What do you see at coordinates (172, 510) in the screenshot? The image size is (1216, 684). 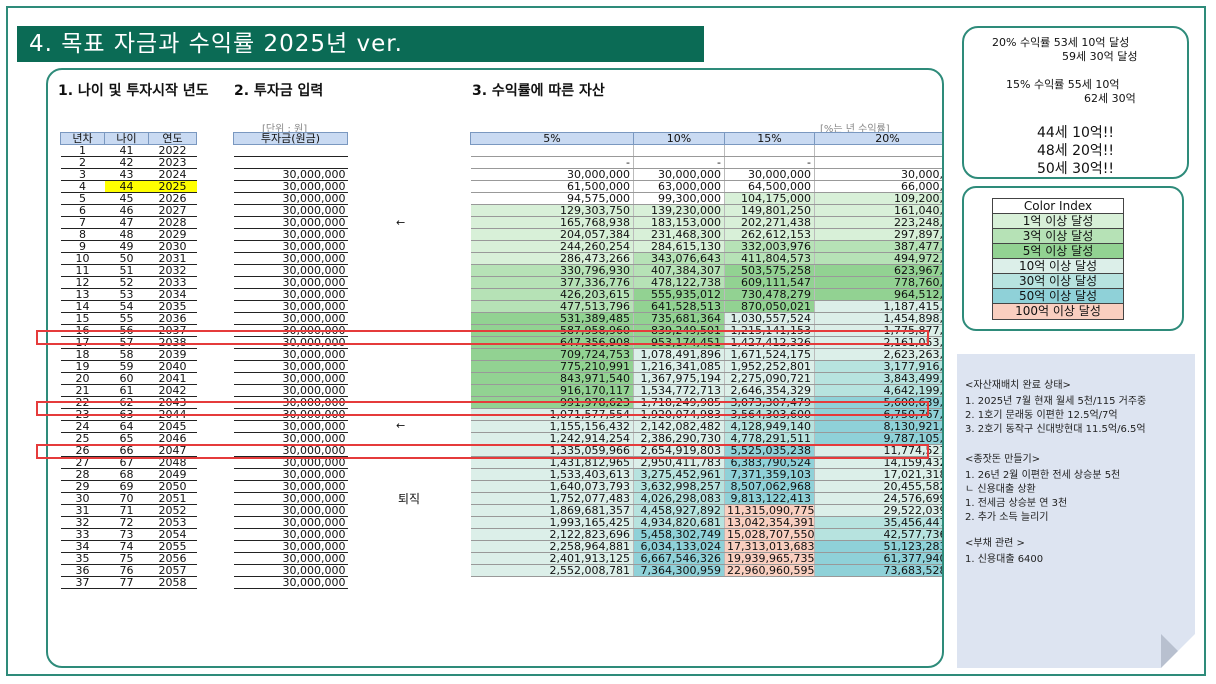 I see `cell-year: 2052` at bounding box center [172, 510].